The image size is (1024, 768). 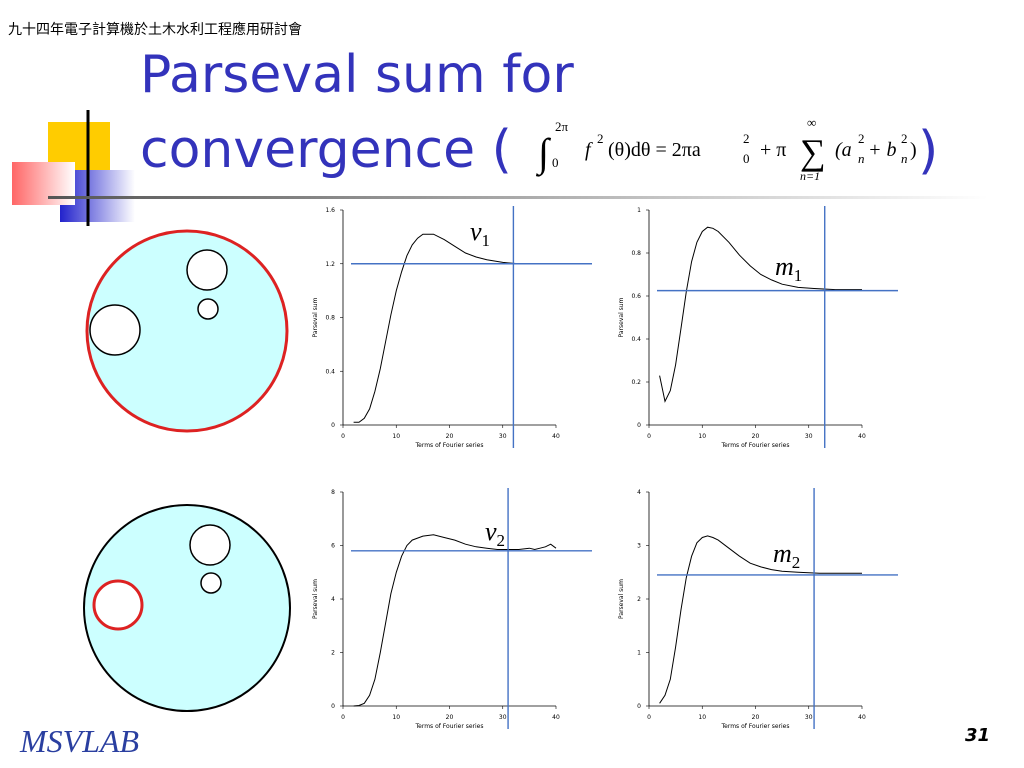 What do you see at coordinates (79, 741) in the screenshot?
I see `footer-logo: MSVLAB` at bounding box center [79, 741].